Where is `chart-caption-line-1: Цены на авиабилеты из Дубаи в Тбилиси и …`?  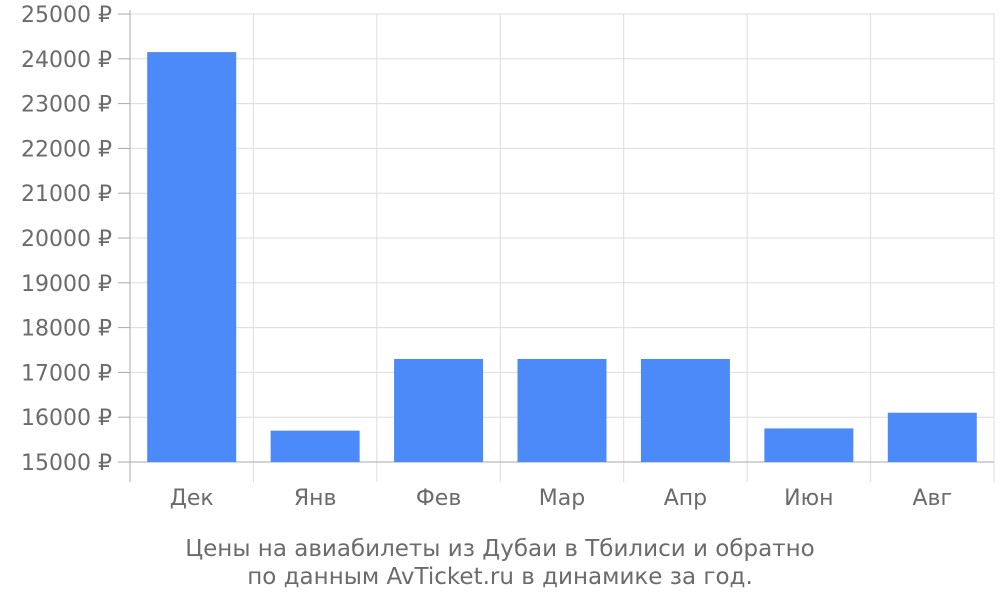 chart-caption-line-1: Цены на авиабилеты из Дубаи в Тбилиси и … is located at coordinates (500, 549).